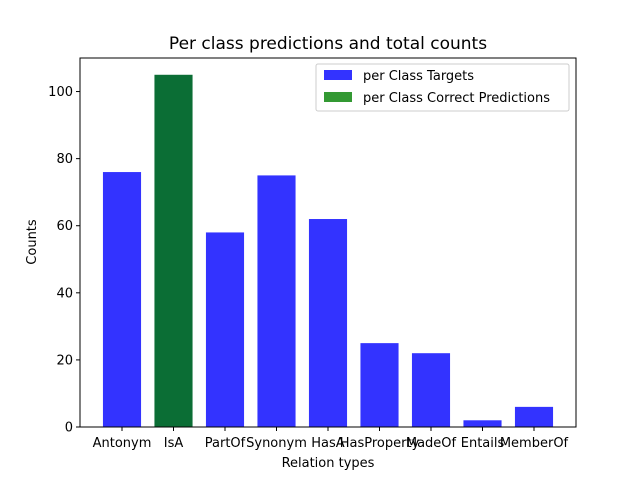 The image size is (640, 484). What do you see at coordinates (483, 443) in the screenshot?
I see `x-tick-label-entails: Entails` at bounding box center [483, 443].